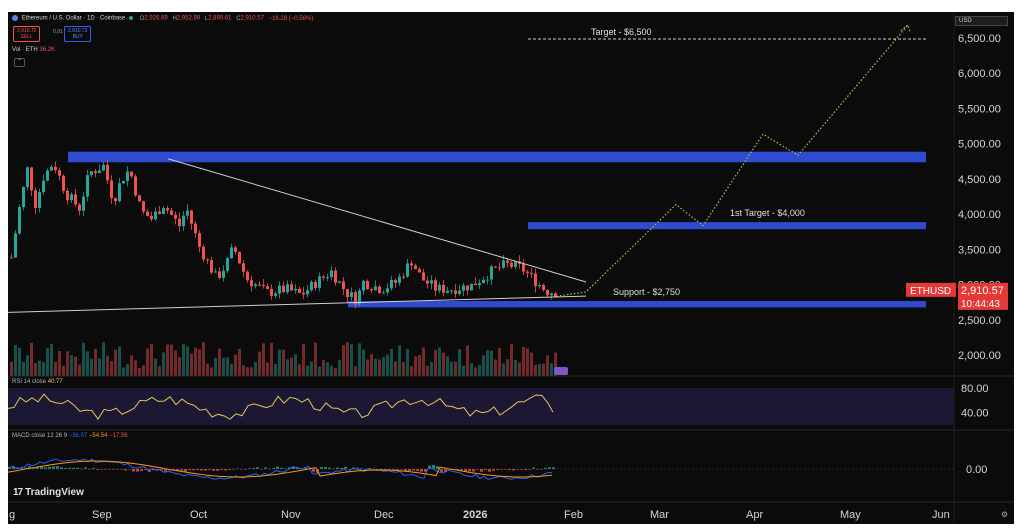  Describe the element at coordinates (941, 515) in the screenshot. I see `time-tick: Jun` at that location.